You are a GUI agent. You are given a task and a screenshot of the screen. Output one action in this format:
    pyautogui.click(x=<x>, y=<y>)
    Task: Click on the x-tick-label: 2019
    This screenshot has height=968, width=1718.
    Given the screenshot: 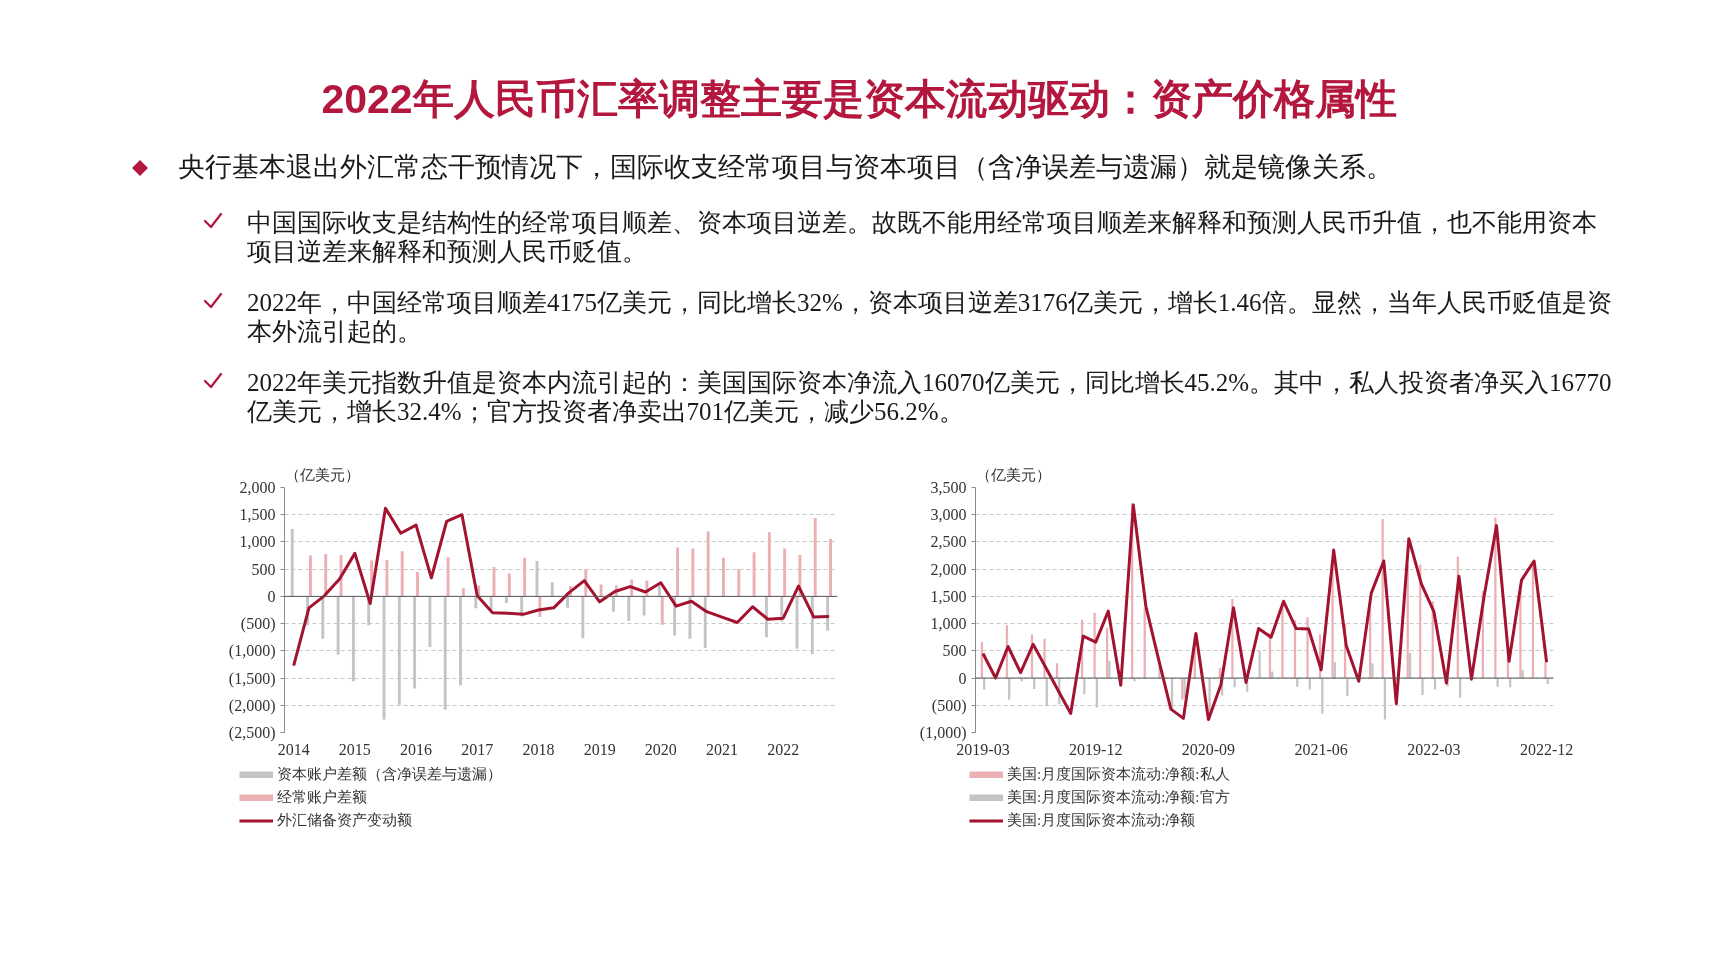 What is the action you would take?
    pyautogui.click(x=599, y=749)
    